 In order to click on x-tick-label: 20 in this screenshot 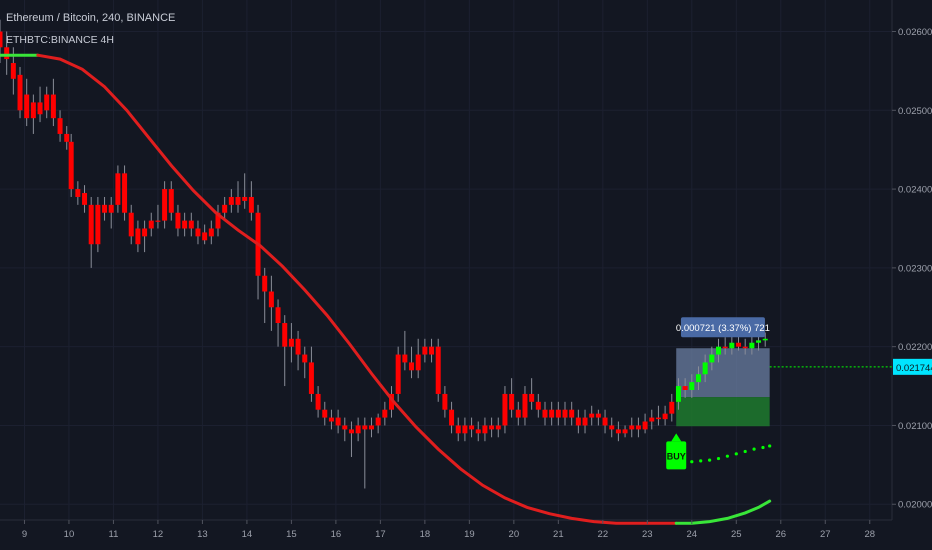, I will do `click(514, 534)`.